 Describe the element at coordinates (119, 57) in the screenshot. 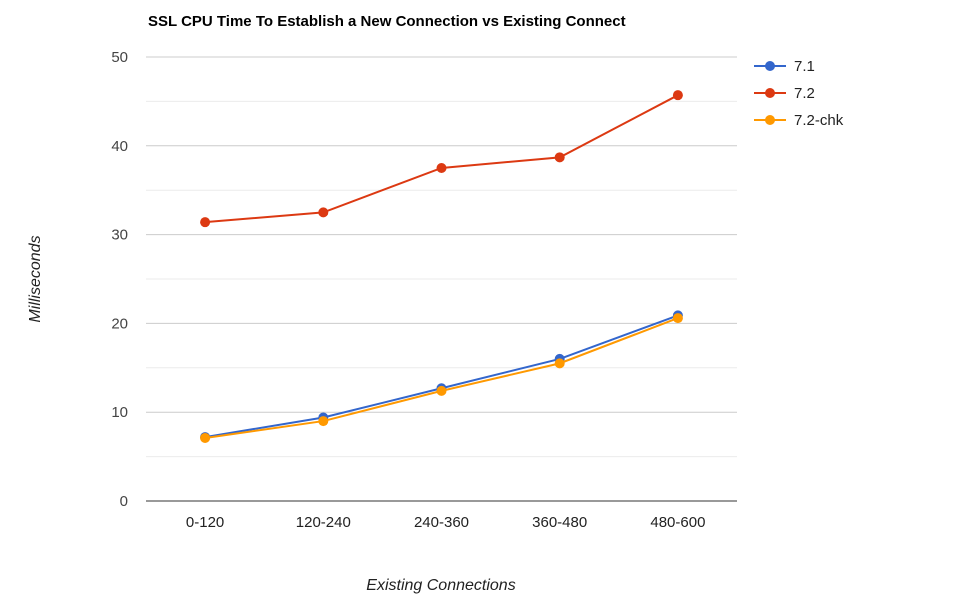

I see `y-tick-label: 50` at that location.